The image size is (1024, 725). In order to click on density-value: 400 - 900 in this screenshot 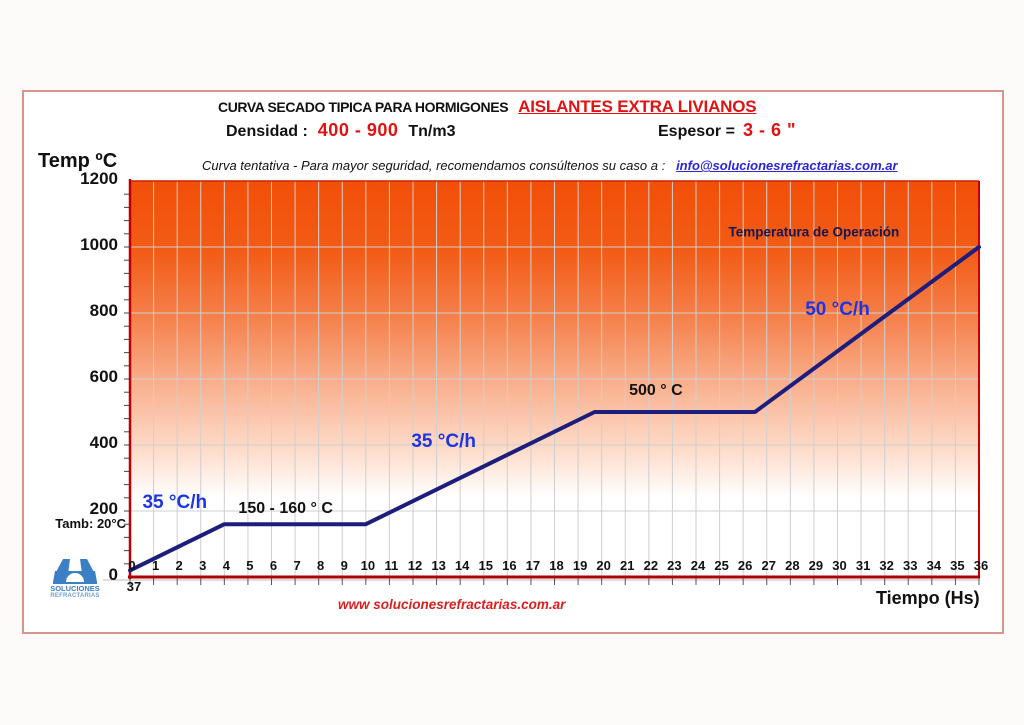, I will do `click(358, 130)`.